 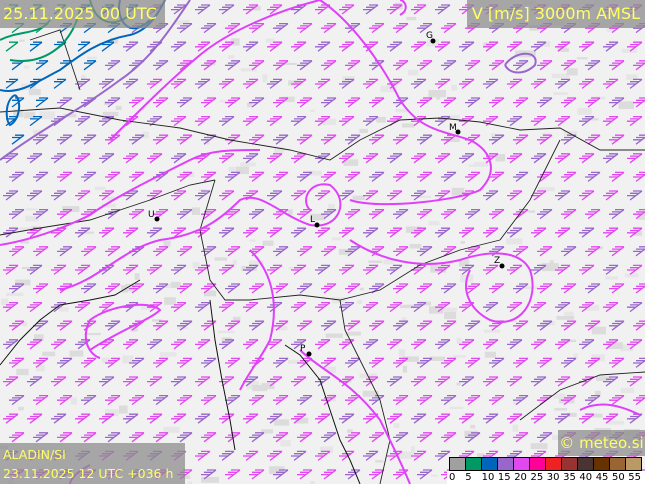 What do you see at coordinates (553, 477) in the screenshot?
I see `legend-label: 30` at bounding box center [553, 477].